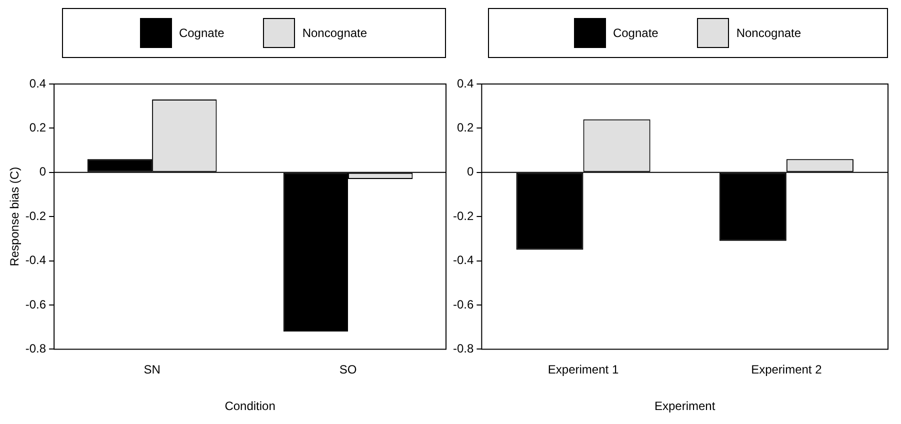 The image size is (901, 424). Describe the element at coordinates (786, 369) in the screenshot. I see `x-tick-label: Experiment 2` at that location.